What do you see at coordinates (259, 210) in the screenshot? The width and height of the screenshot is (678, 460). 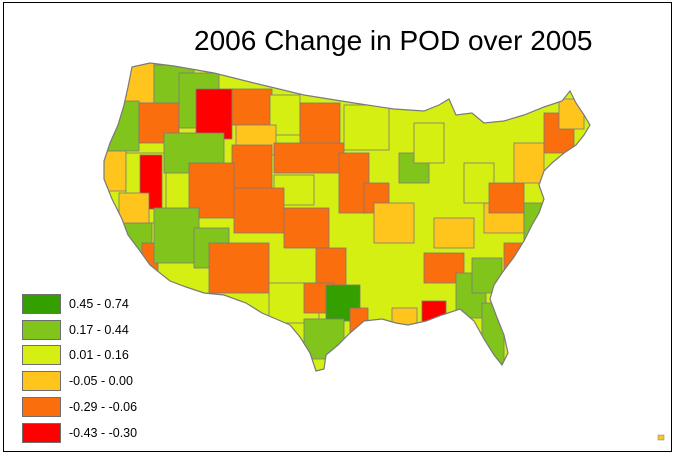 I see `region-colorado` at bounding box center [259, 210].